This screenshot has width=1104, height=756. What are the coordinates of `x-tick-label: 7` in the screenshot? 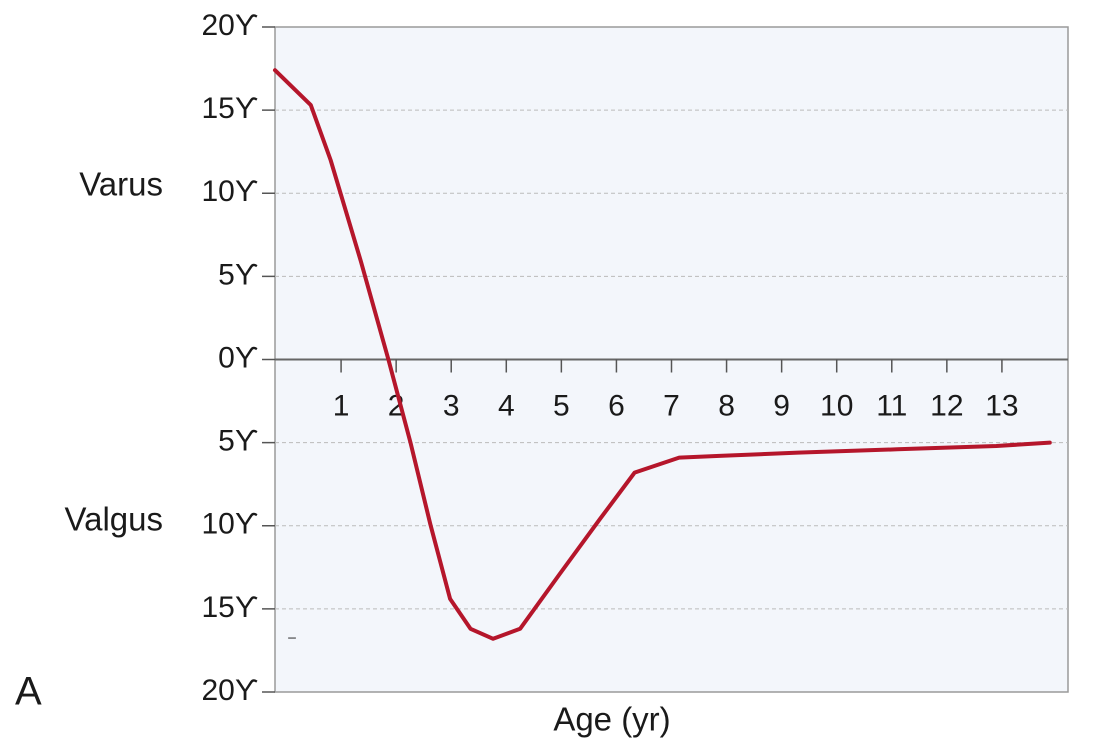 It's located at (671, 405).